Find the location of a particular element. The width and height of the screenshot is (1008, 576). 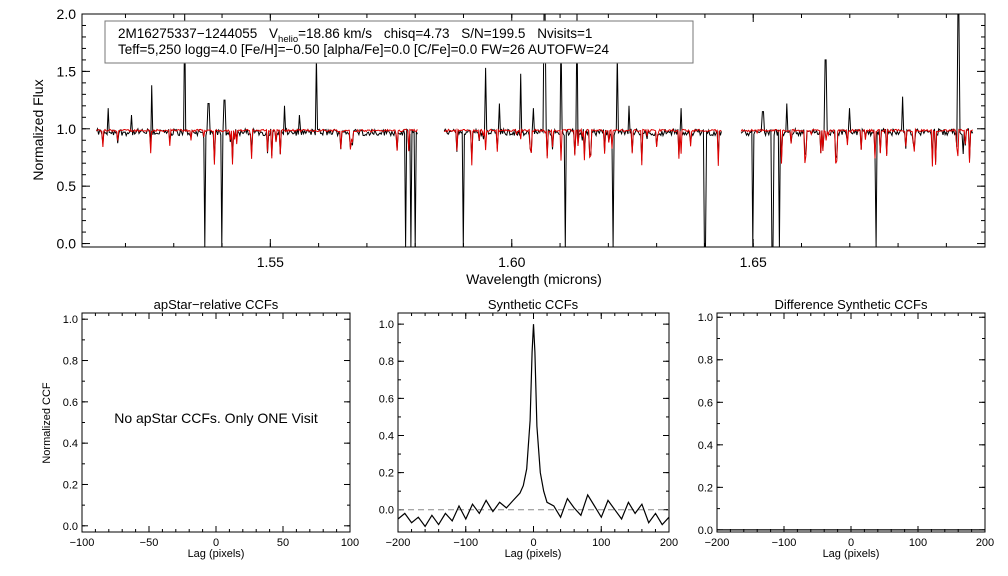

y-tick-label: 2.0 is located at coordinates (67, 14).